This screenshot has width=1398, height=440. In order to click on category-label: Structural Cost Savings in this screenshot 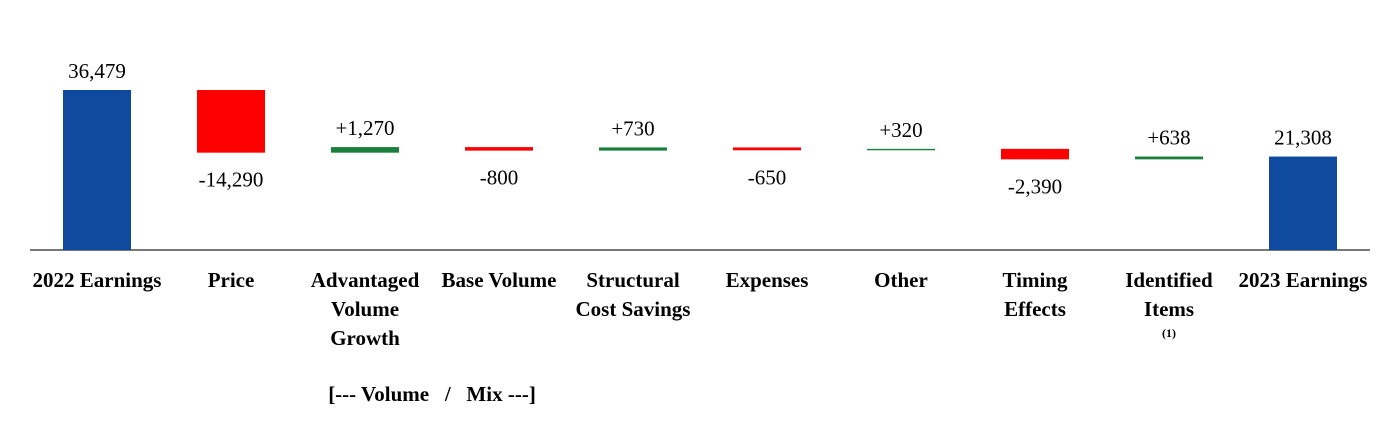, I will do `click(633, 294)`.